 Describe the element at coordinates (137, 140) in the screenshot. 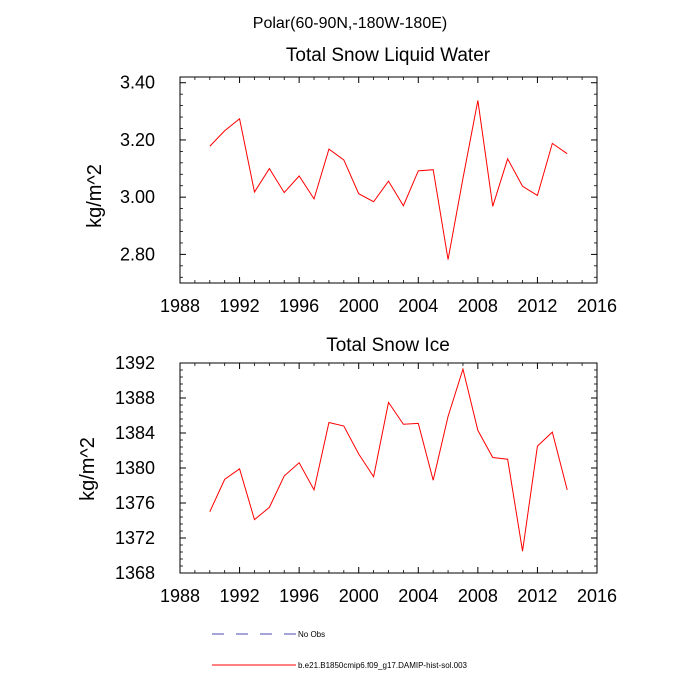

I see `liquid-water-y-tick-label: 3.20` at that location.